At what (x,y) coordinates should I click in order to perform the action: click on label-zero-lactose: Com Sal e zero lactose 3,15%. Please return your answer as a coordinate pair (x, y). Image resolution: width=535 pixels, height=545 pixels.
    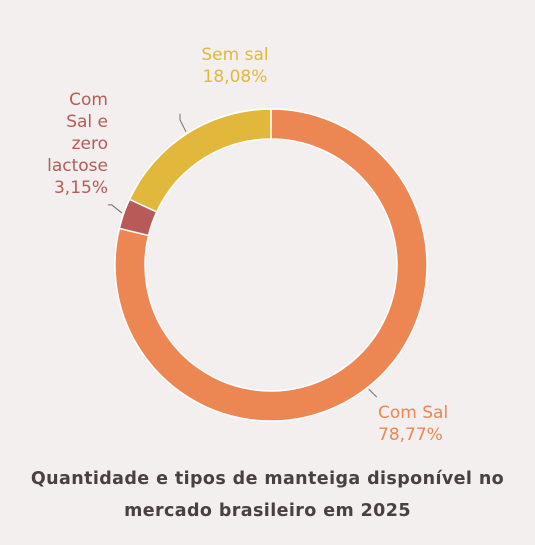
    Looking at the image, I should click on (63, 144).